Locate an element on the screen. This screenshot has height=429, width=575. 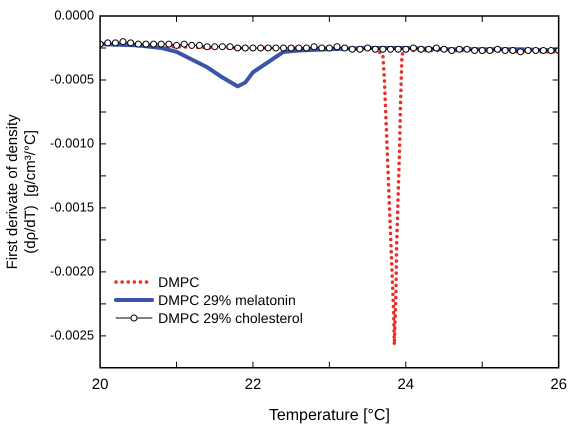
x-axis-title: Temperature [°C] is located at coordinates (329, 415).